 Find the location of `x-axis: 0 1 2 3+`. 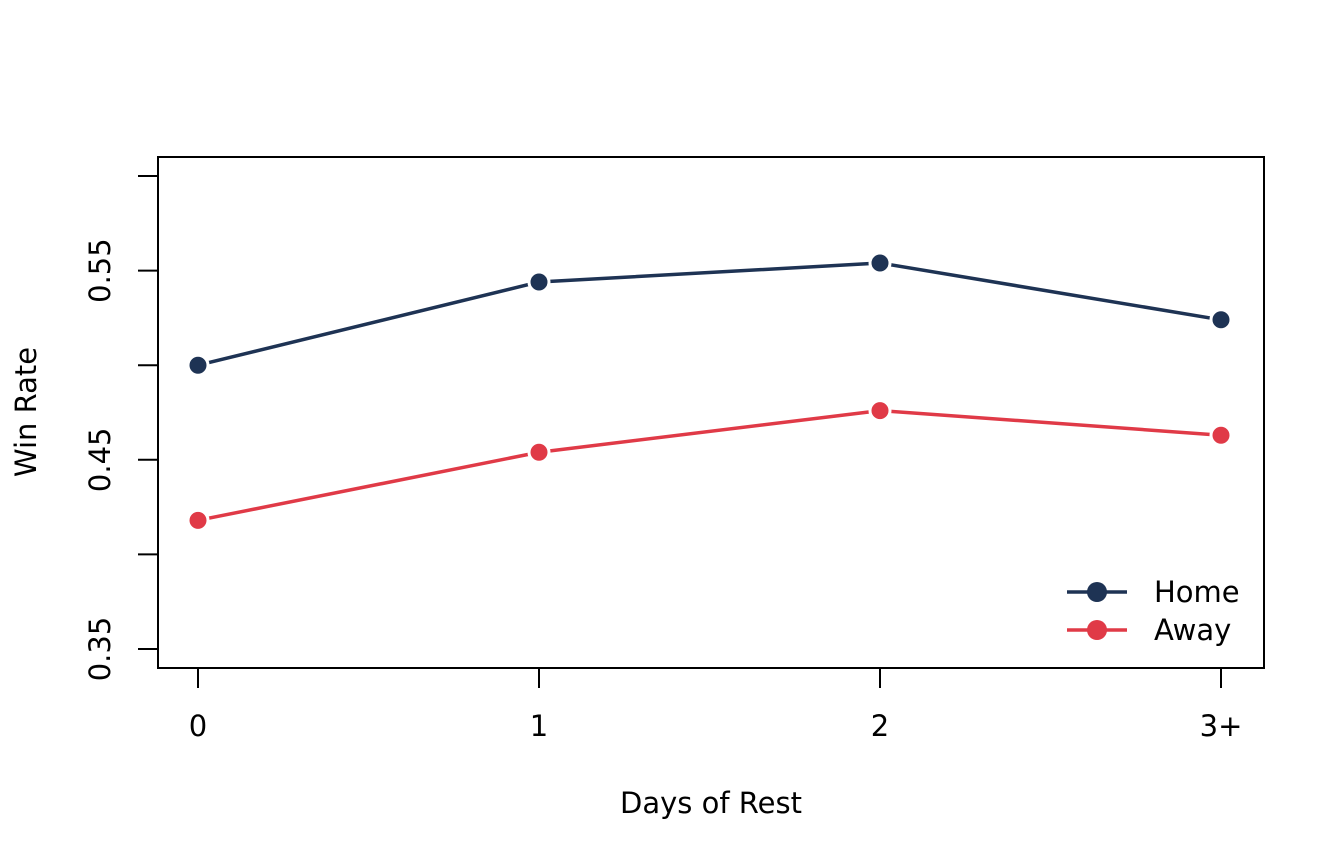

x-axis: 0 1 2 3+ is located at coordinates (716, 705).